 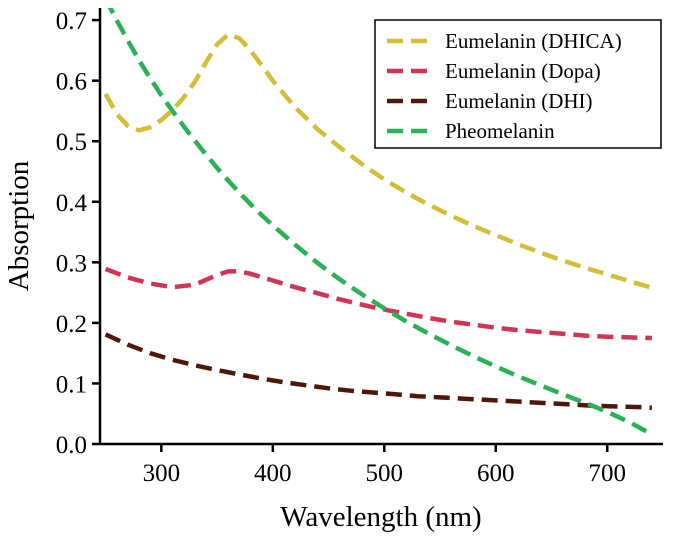 I want to click on legend-entry-label: Eumelanin (Dopa), so click(x=523, y=71).